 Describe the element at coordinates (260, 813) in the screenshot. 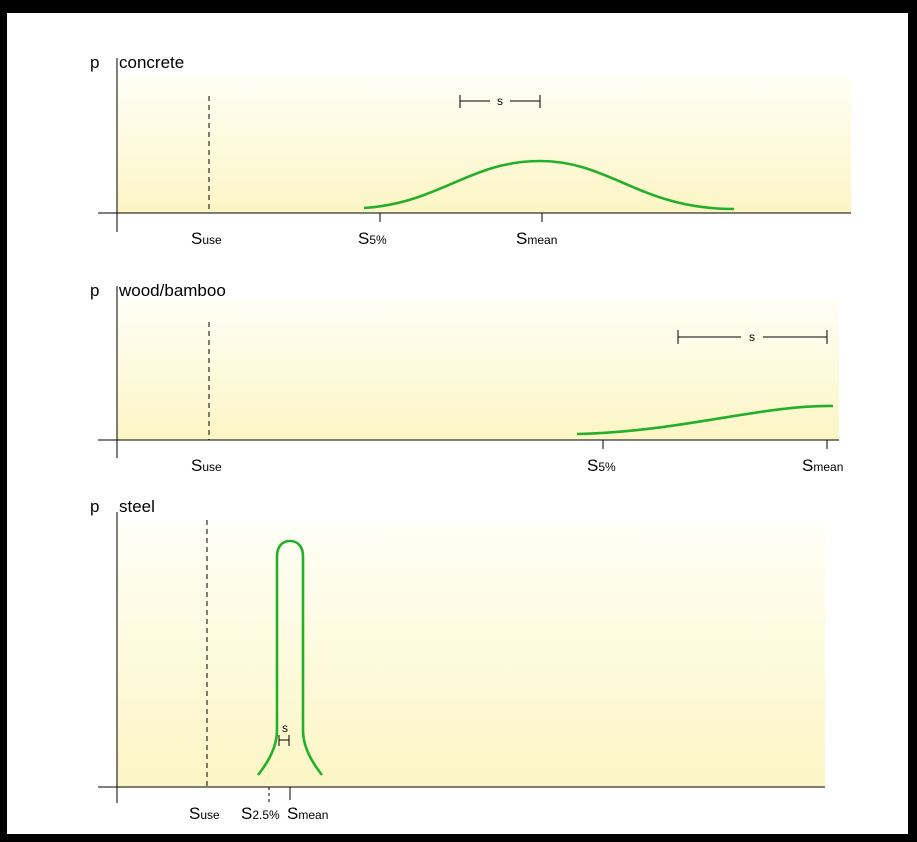

I see `tick-label-s2-5: S2.5%` at that location.